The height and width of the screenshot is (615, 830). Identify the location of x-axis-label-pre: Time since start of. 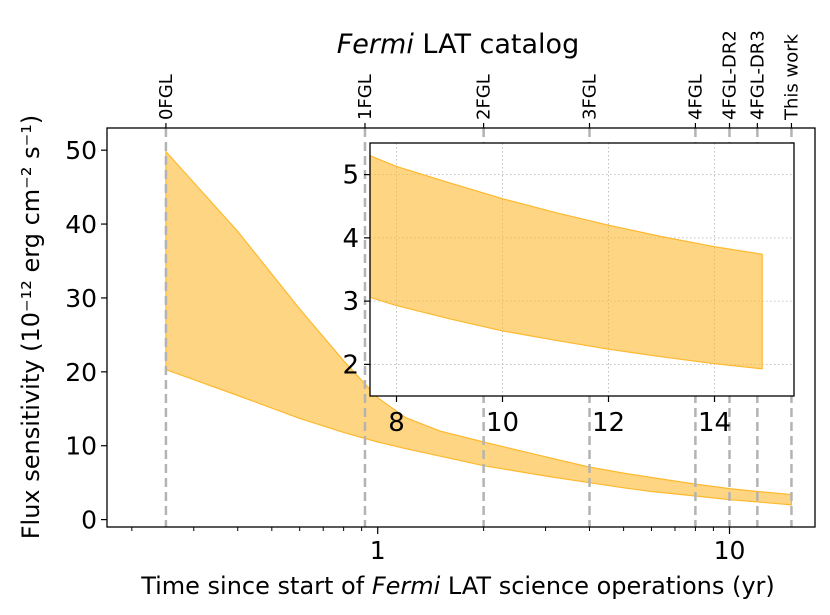
(256, 586).